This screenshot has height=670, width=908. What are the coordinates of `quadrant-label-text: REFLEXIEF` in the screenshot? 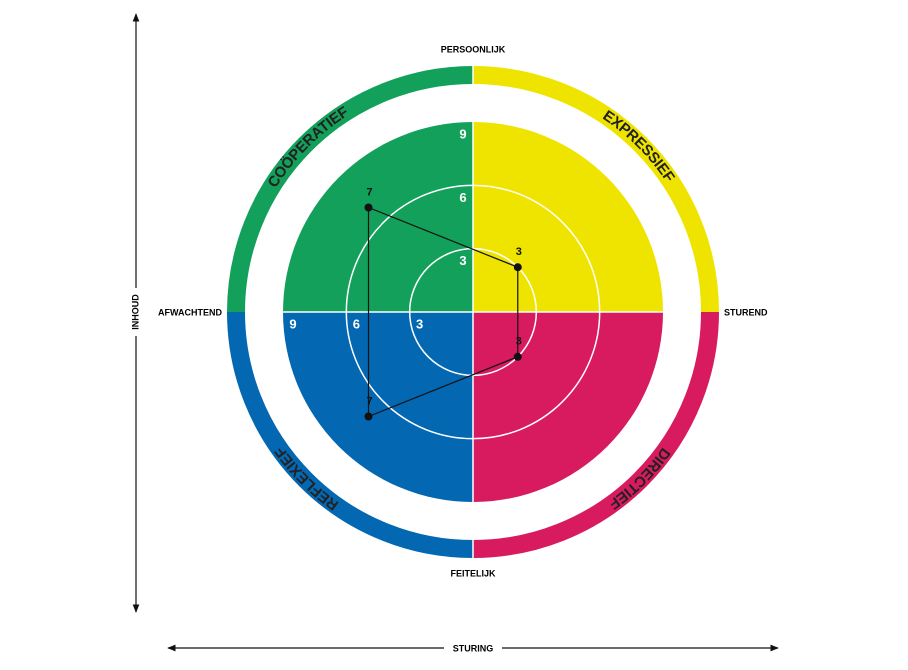 It's located at (307, 478).